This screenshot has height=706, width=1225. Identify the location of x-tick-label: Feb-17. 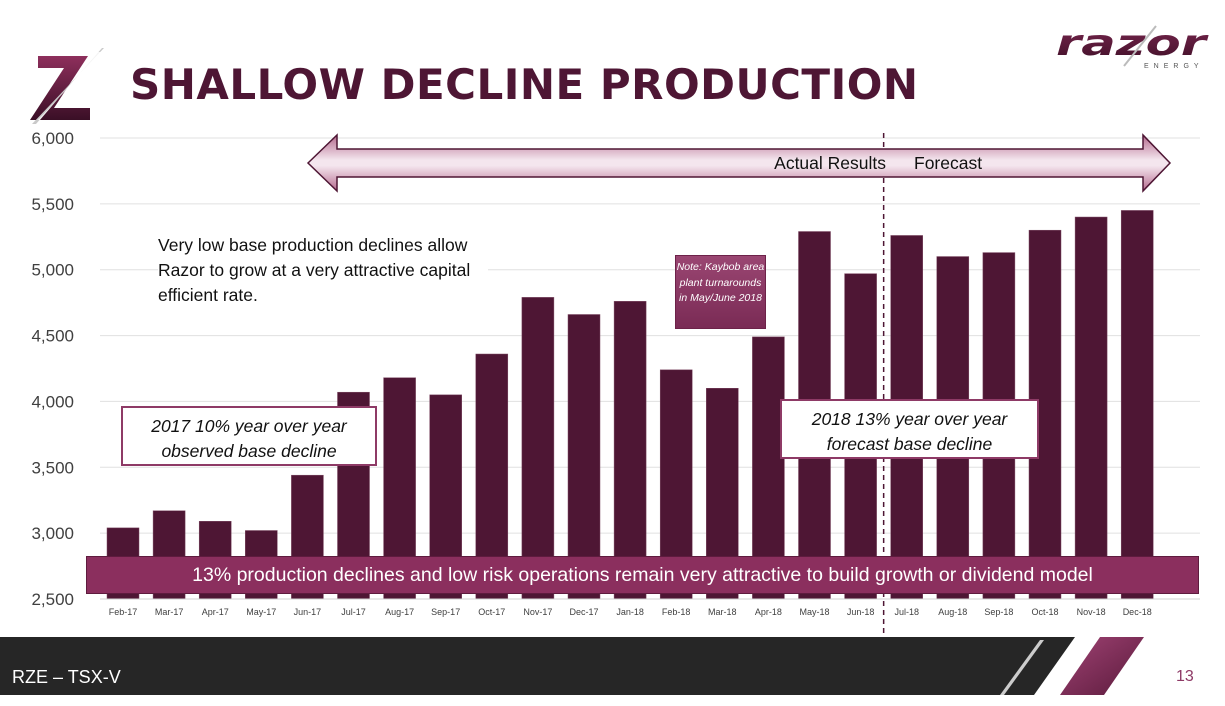
(123, 612).